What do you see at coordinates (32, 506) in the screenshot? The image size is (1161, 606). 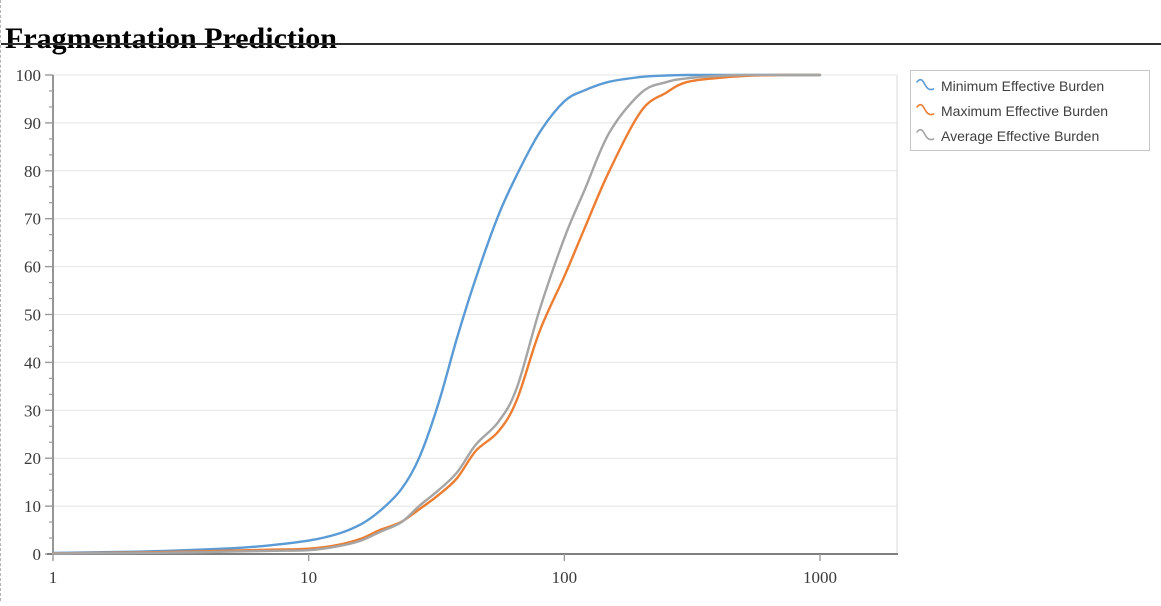 I see `y-tick-label-10: 10` at bounding box center [32, 506].